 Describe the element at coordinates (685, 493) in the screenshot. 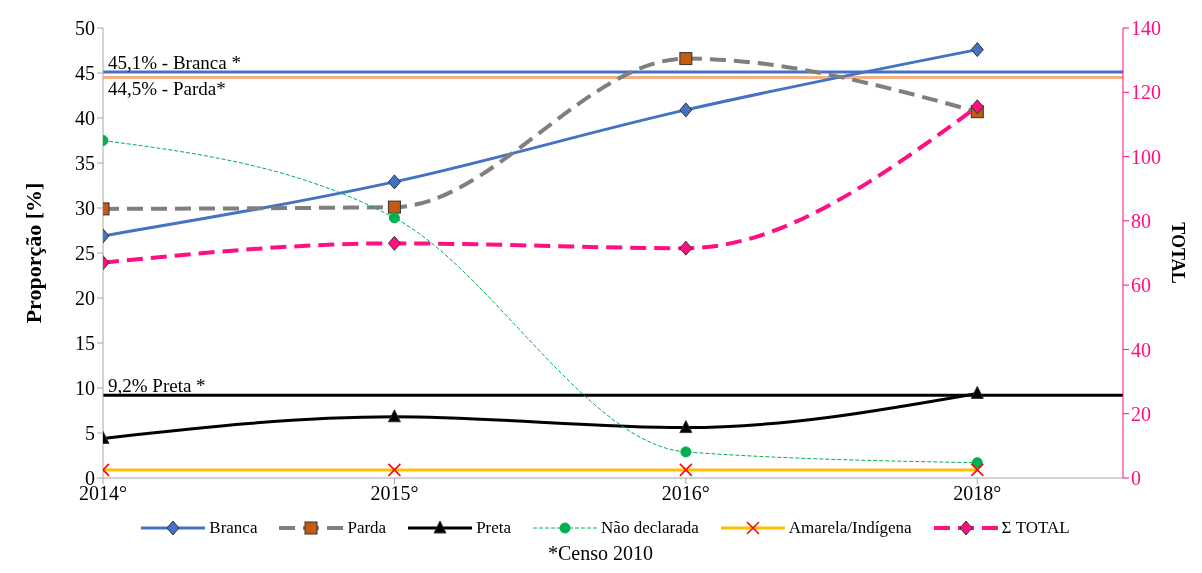

I see `x-tick-label: 2016°` at that location.